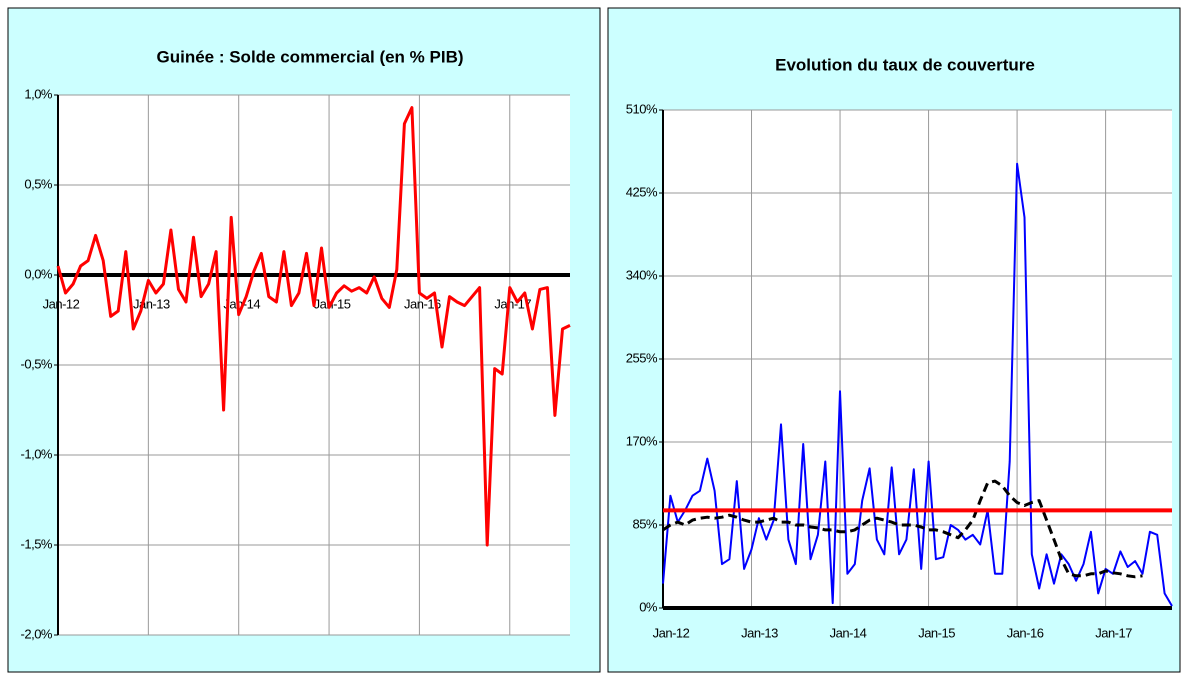  What do you see at coordinates (642, 108) in the screenshot?
I see `y-tick-label: 510%` at bounding box center [642, 108].